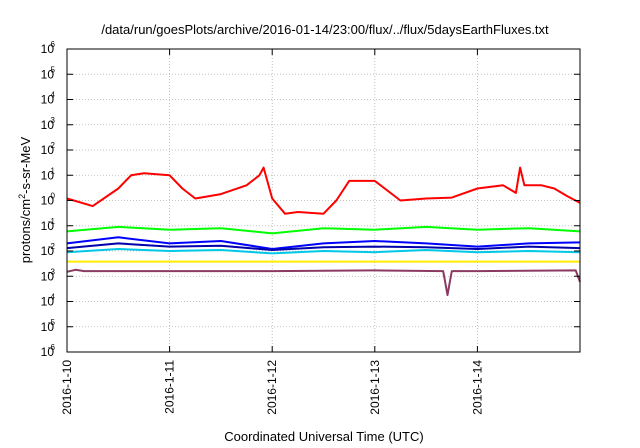  I want to click on y-tick-exponent: 2, so click(53, 145).